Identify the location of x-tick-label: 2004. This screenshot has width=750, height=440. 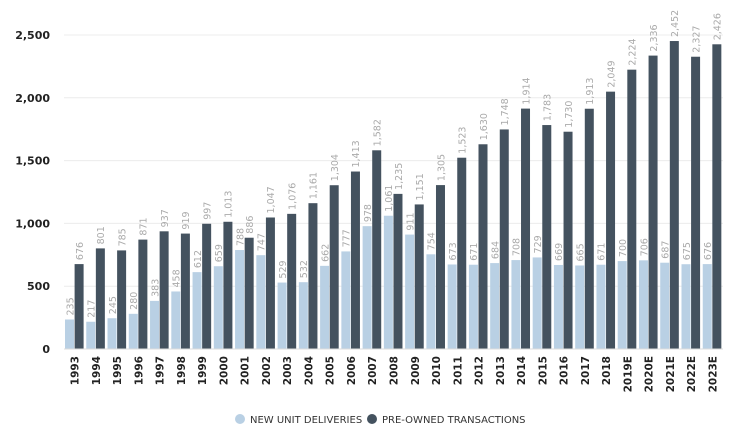
(309, 370).